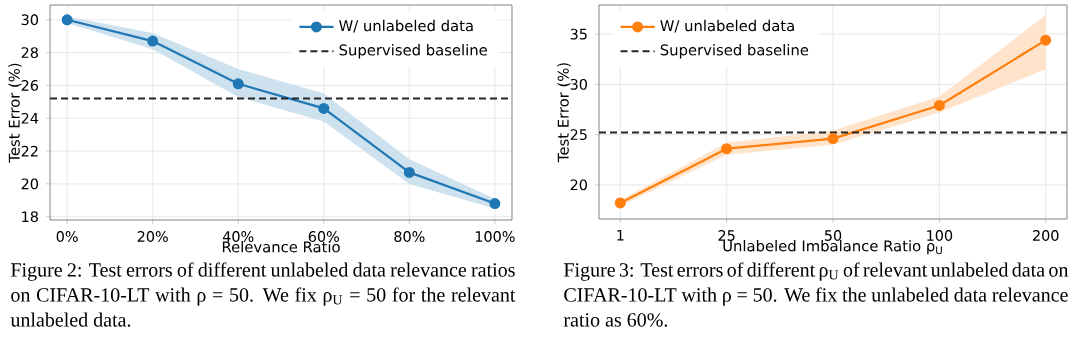  What do you see at coordinates (263, 294) in the screenshot?
I see `text: Figure 2: Test errors of different unlabeled data relevance ratios on CIFAR-10-LT with ρ = 50. We fix ρ$_{U}$ = 50 for the relevant unlabeled data.` at bounding box center [263, 294].